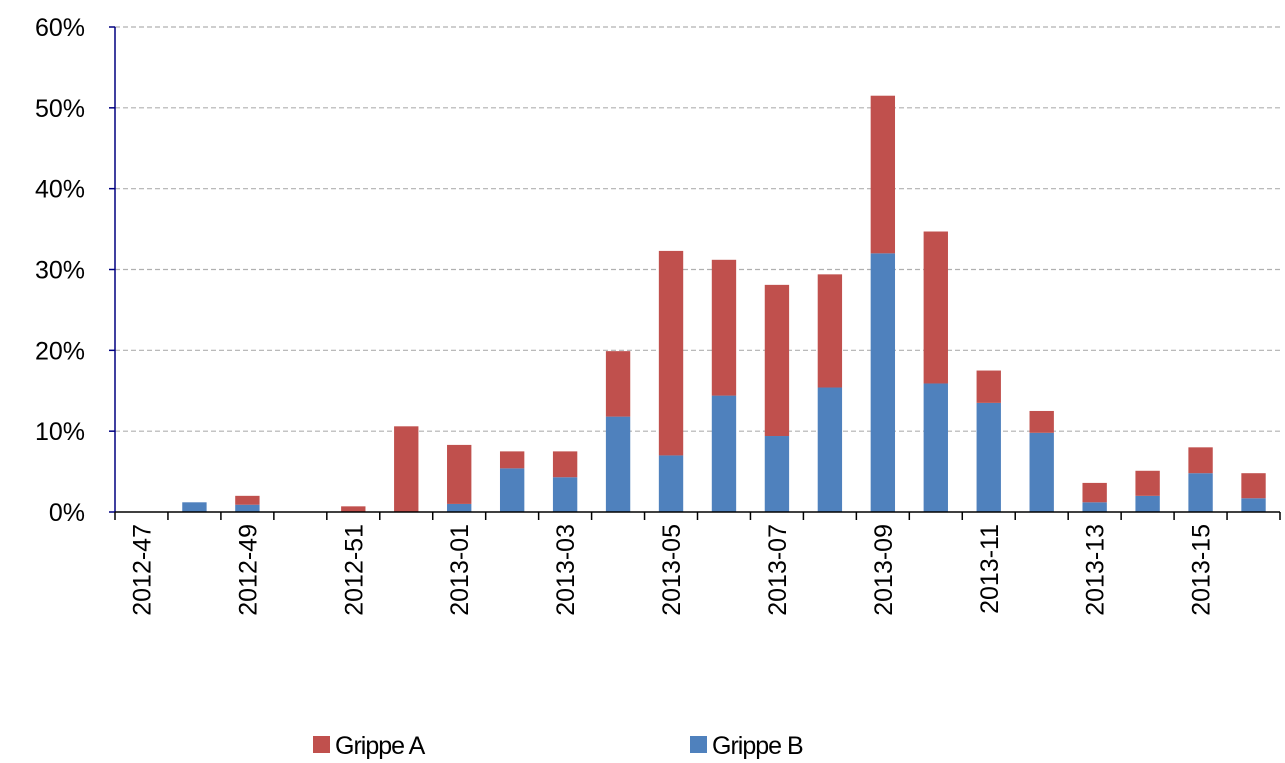 The image size is (1285, 763). I want to click on x-tick-label: 2013-09, so click(884, 570).